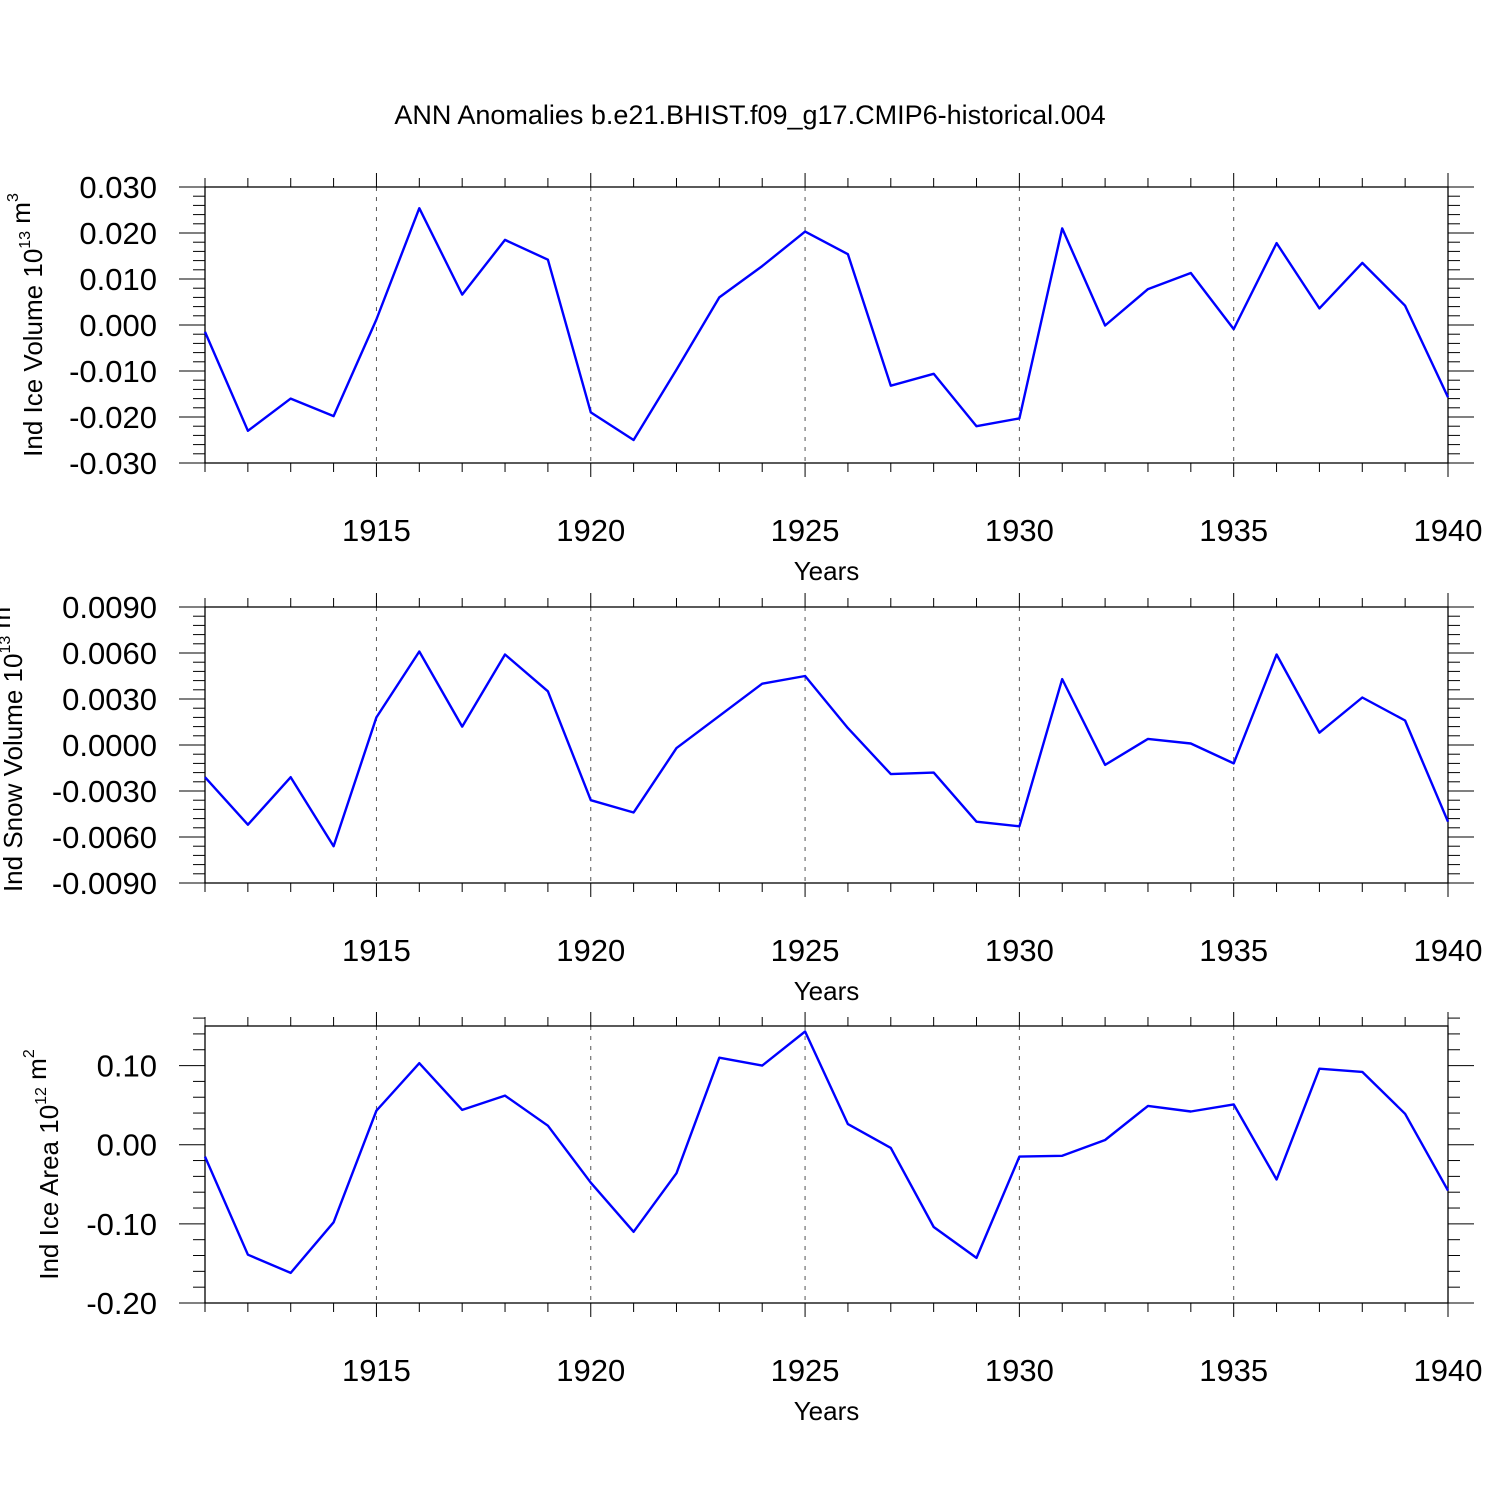 This screenshot has height=1500, width=1500. I want to click on y-axis-label: Ind Ice Volume 1013 m3, so click(26, 325).